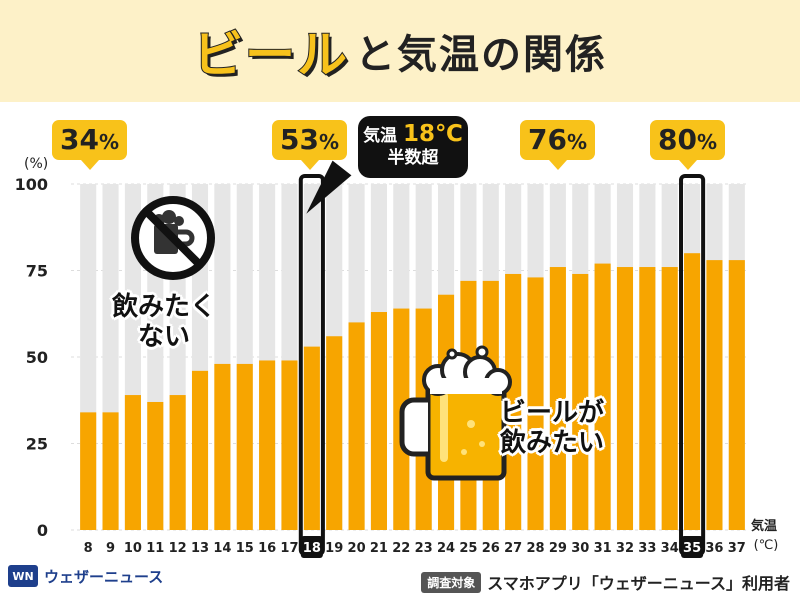 Image resolution: width=800 pixels, height=600 pixels. Describe the element at coordinates (133, 548) in the screenshot. I see `x-tick-label: 10` at that location.